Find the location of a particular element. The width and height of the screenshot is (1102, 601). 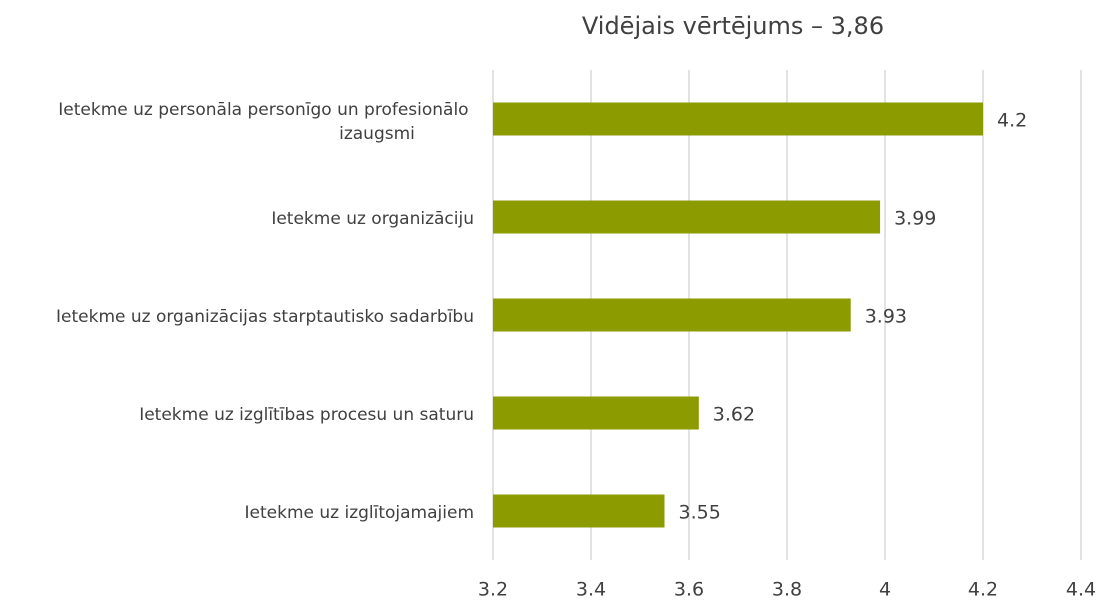

x-tick-label: 4.4 is located at coordinates (1081, 590).